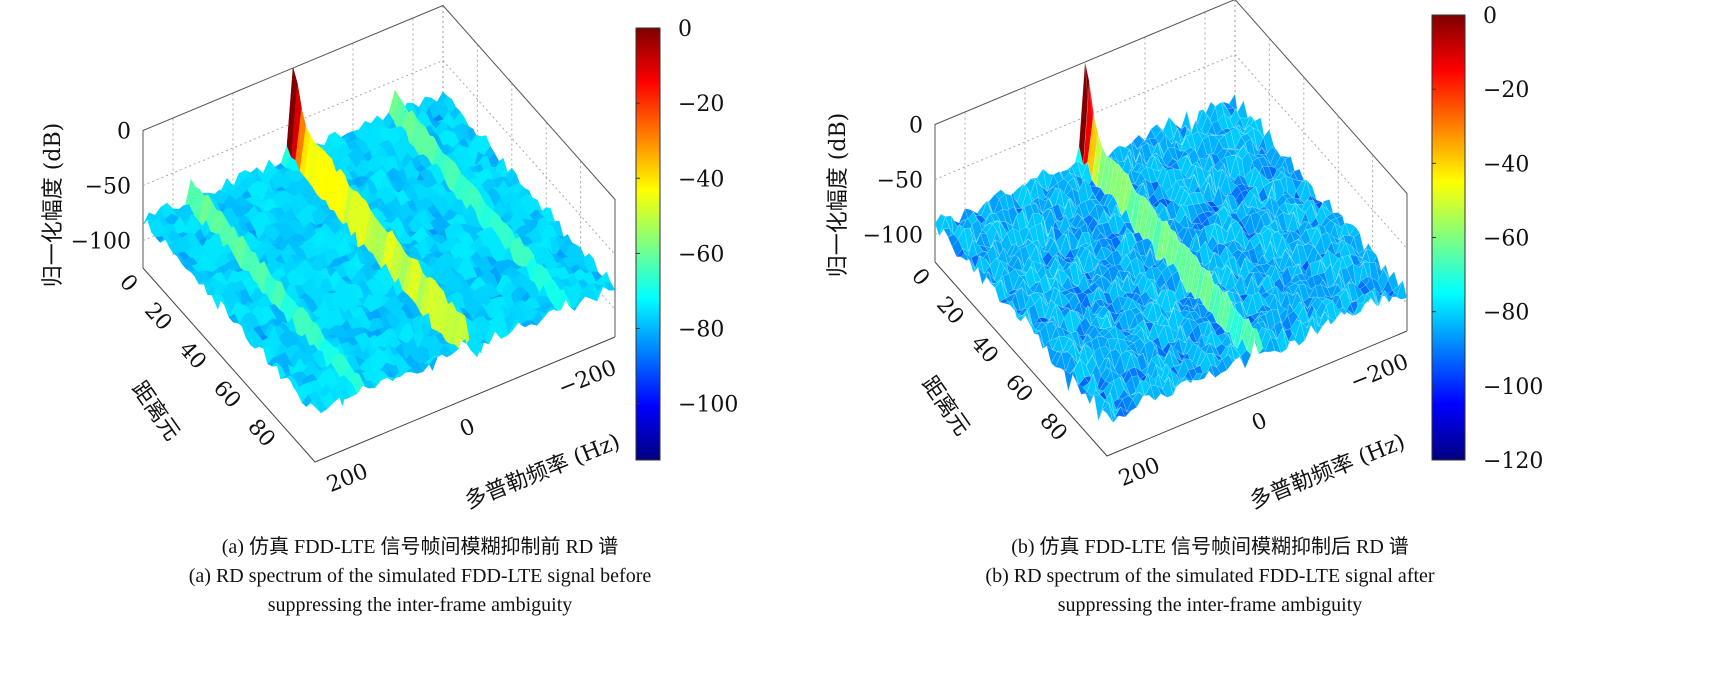 This screenshot has width=1713, height=686. Describe the element at coordinates (420, 547) in the screenshot. I see `caption-a-cn: (a) 仿真 FDD-LTE 信号帧间模糊抑制前 RD 谱` at that location.